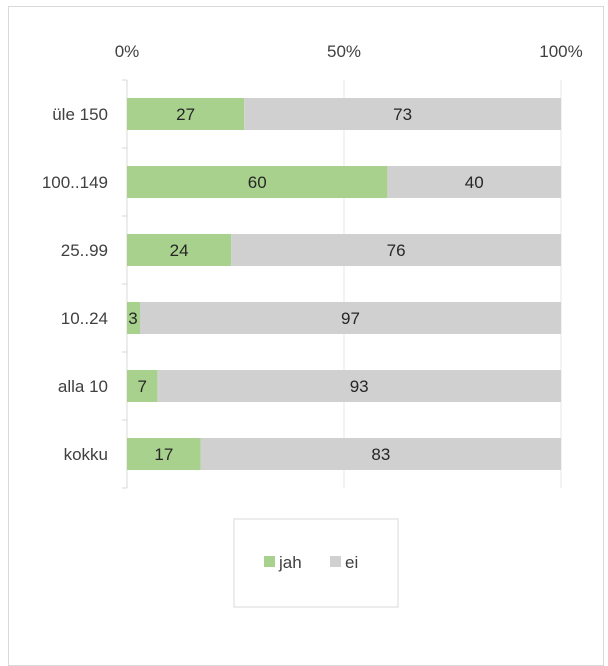  I want to click on legend-box, so click(316, 563).